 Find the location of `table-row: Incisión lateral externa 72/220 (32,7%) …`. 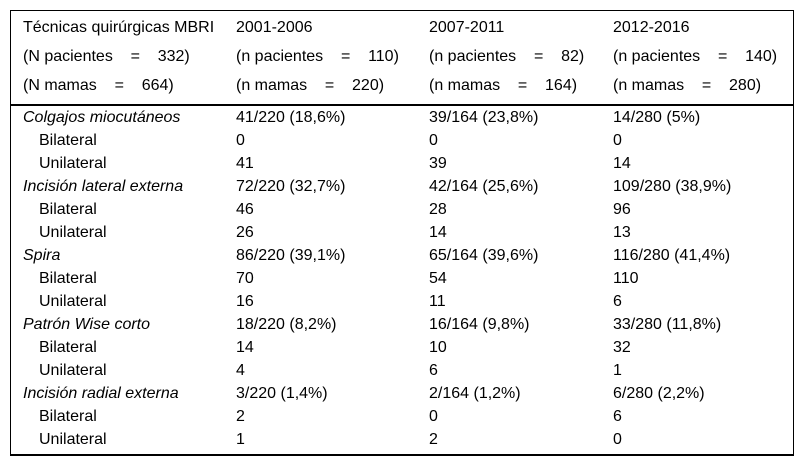

table-row: Incisión lateral externa 72/220 (32,7%) … is located at coordinates (408, 186).